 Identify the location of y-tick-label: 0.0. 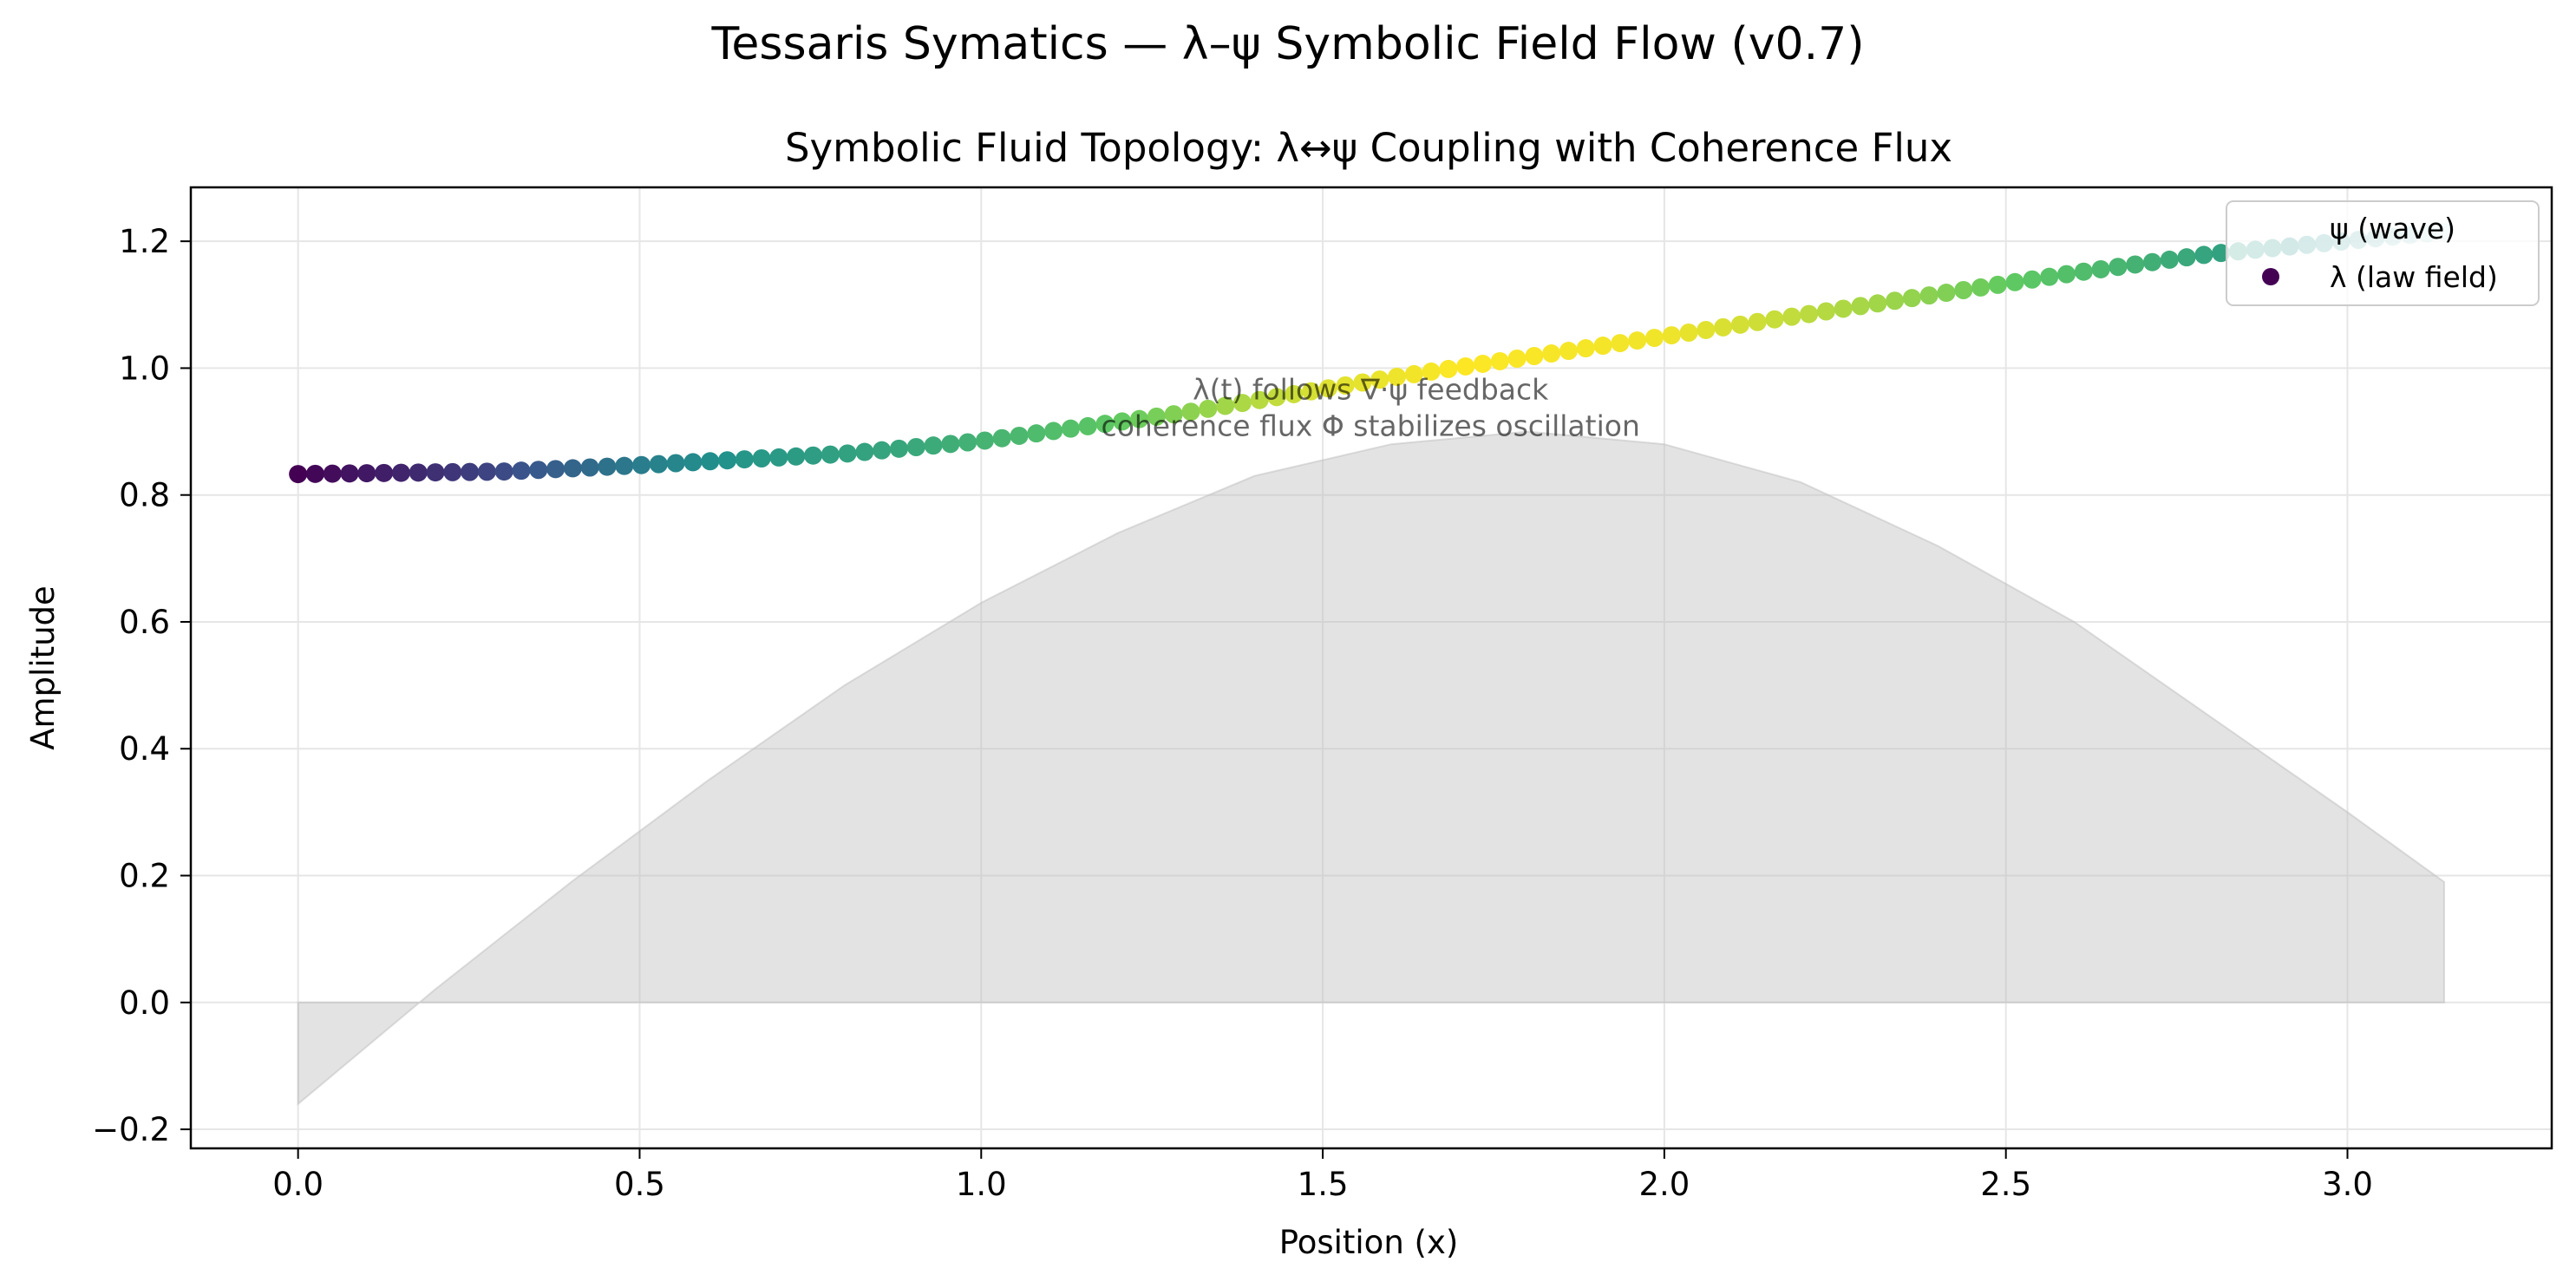
(144, 1003).